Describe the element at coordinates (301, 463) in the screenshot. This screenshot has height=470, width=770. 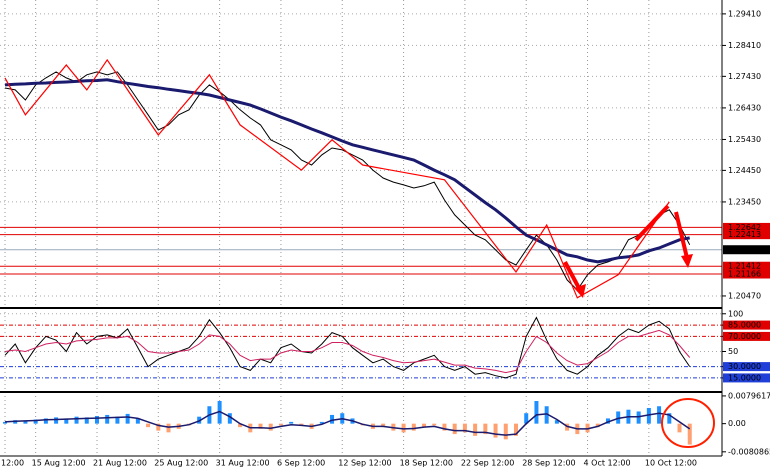
I see `x-tick-label: 6 Sep 12:00` at that location.